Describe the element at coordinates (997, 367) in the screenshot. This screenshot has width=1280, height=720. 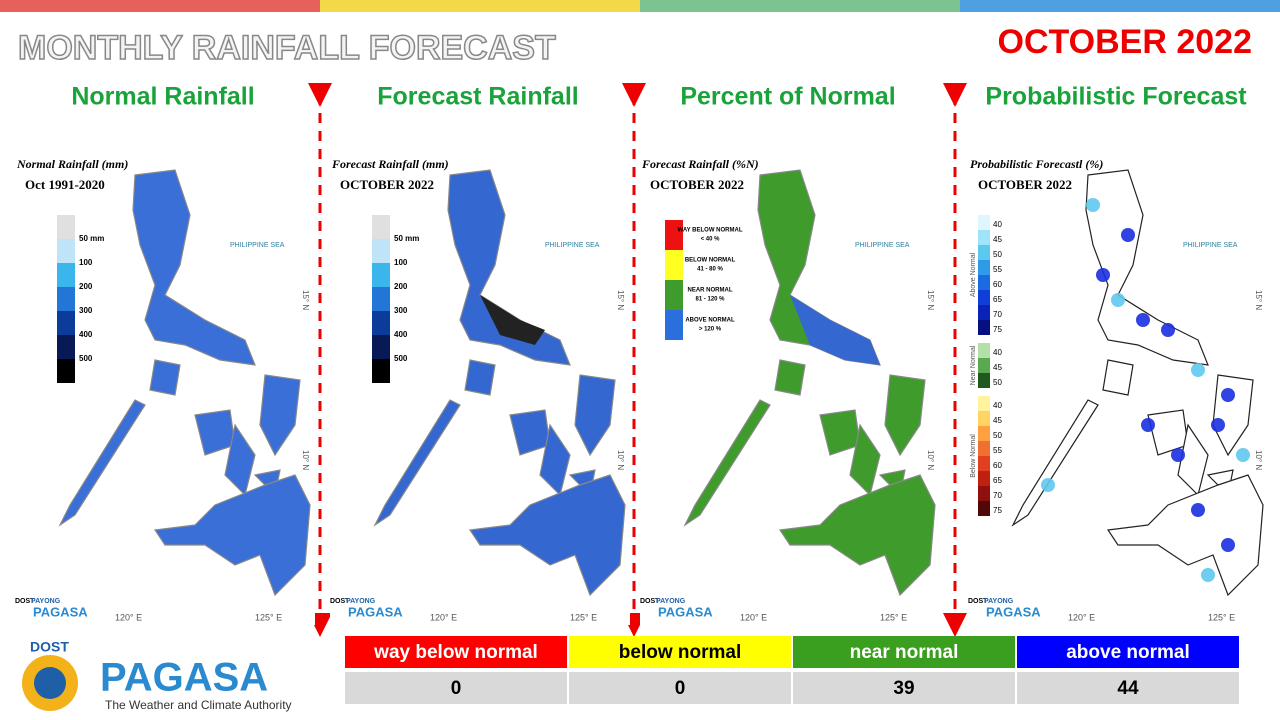
I see `legend-label: 45` at that location.